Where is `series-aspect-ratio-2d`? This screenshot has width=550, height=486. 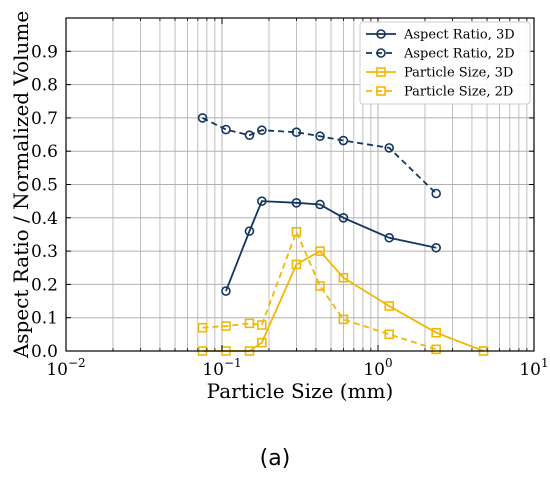
series-aspect-ratio-2d is located at coordinates (319, 156).